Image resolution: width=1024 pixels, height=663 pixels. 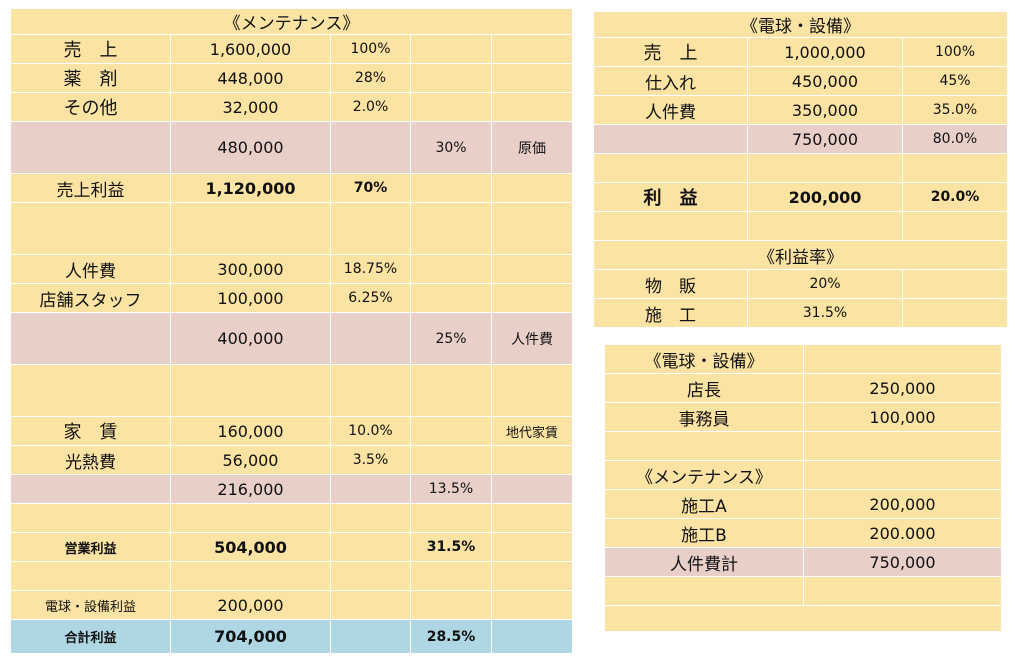 What do you see at coordinates (800, 255) in the screenshot?
I see `profit-rate-title: 《利益率》` at bounding box center [800, 255].